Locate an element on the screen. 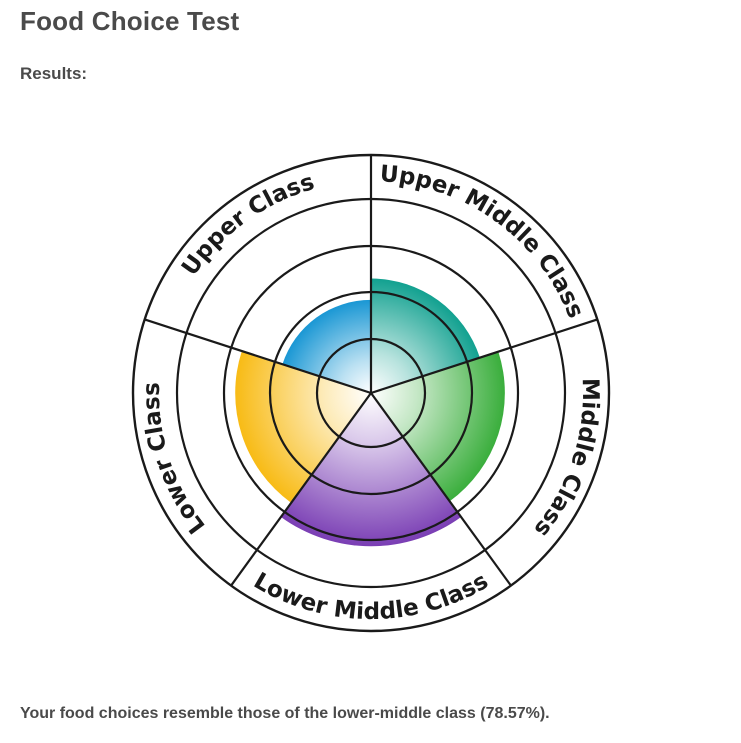 The image size is (741, 743). wedge-lower-middle-class is located at coordinates (371, 470).